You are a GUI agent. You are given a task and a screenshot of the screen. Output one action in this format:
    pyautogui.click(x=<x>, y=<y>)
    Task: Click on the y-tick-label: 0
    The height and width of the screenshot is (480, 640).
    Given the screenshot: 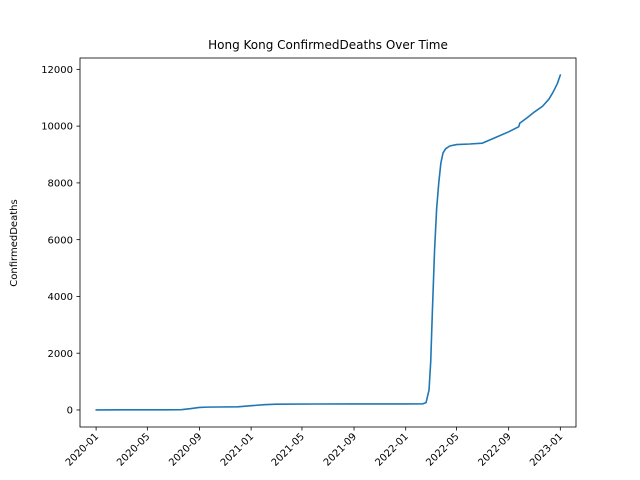 What is the action you would take?
    pyautogui.click(x=70, y=411)
    